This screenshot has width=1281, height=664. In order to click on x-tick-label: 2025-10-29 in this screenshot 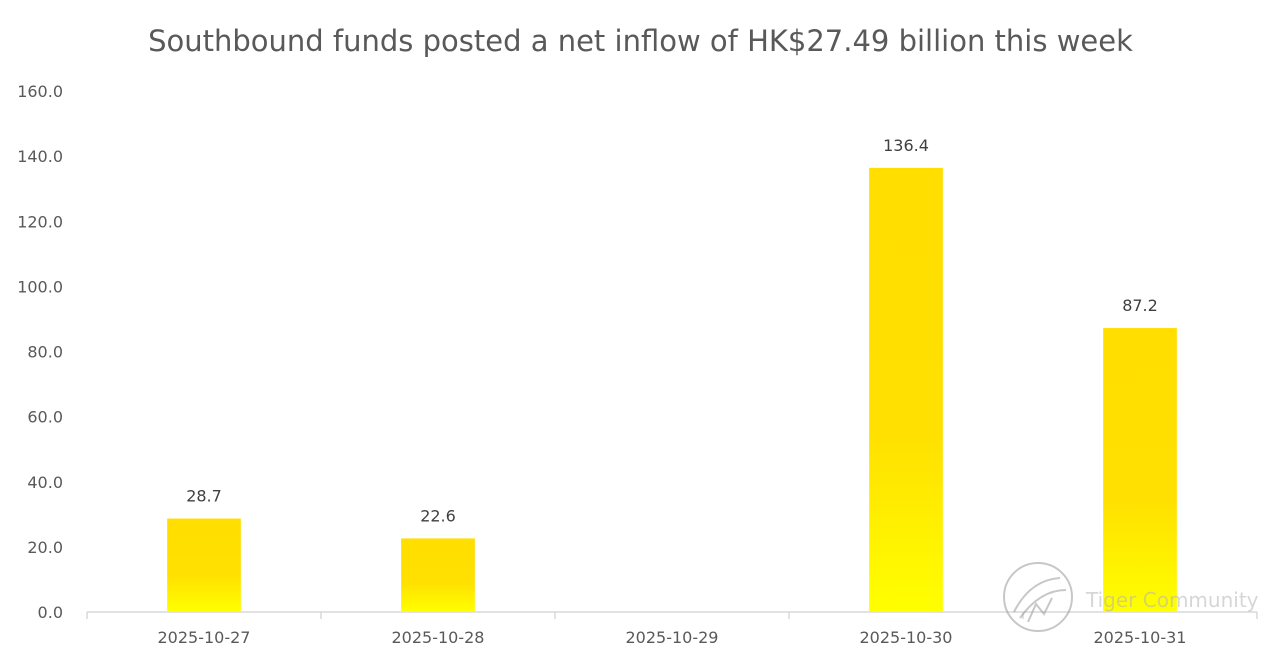, I will do `click(672, 637)`.